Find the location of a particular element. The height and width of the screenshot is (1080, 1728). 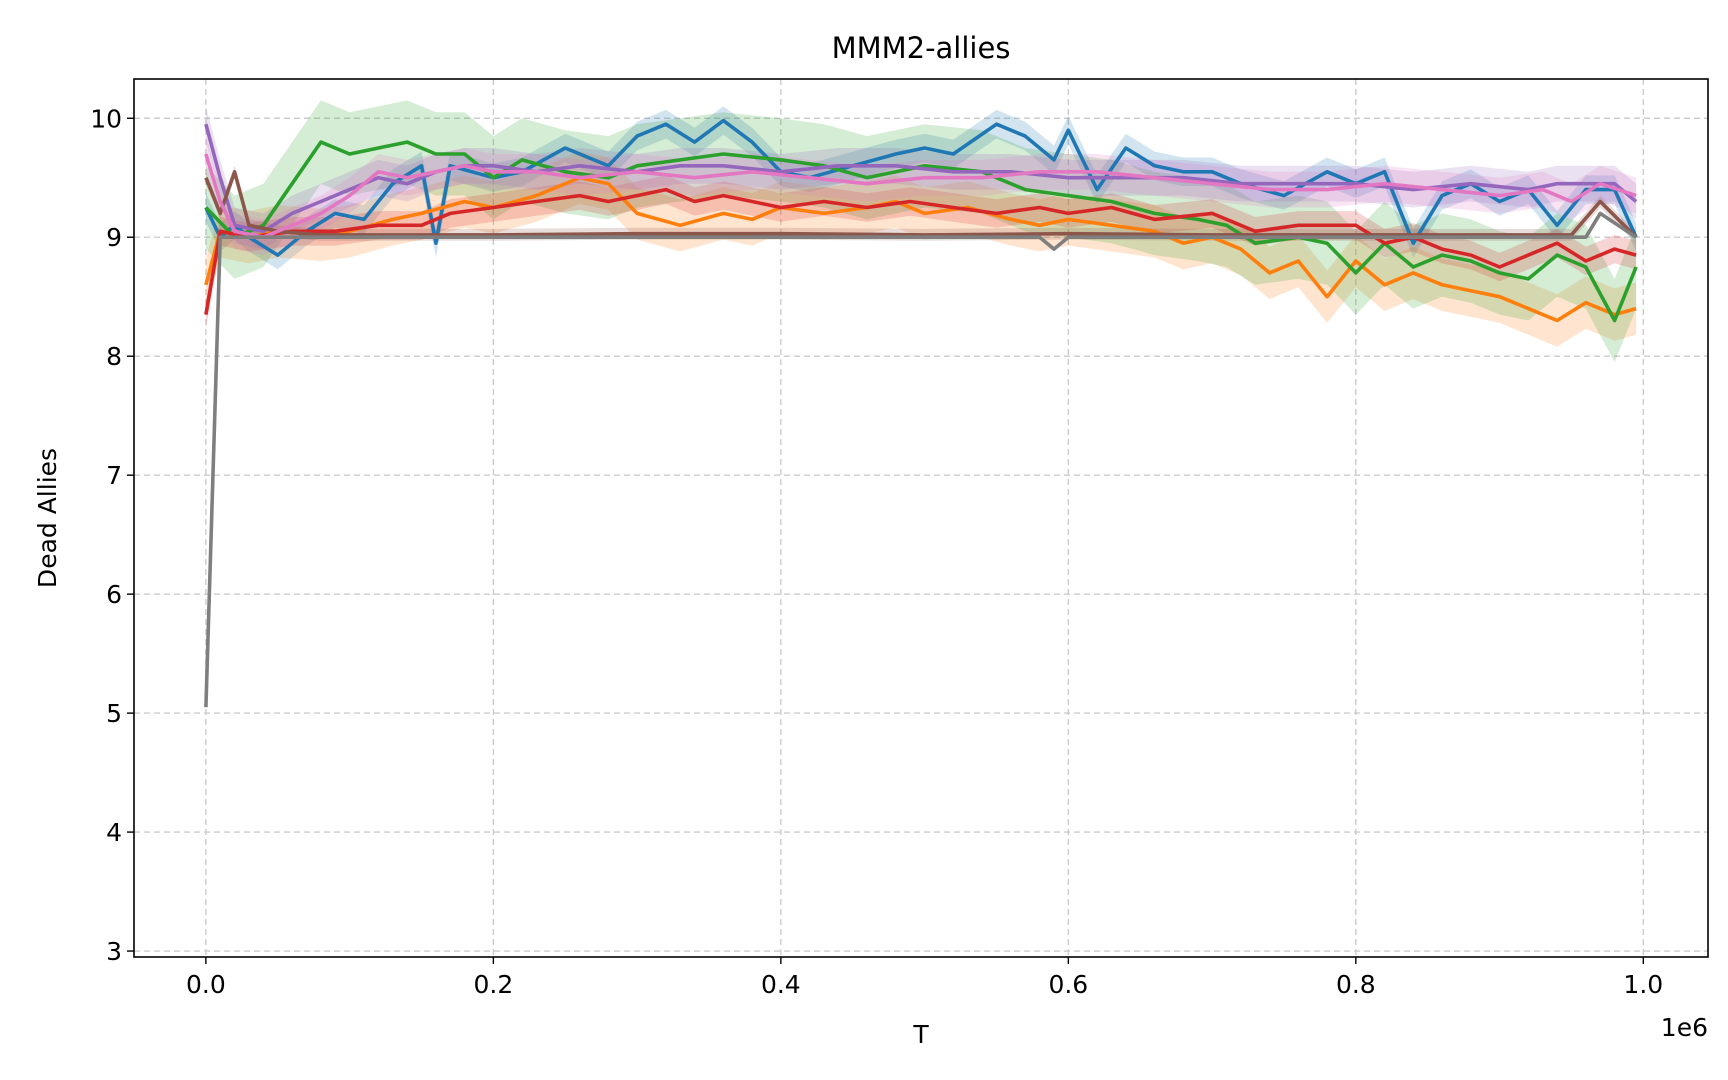

x-tick-label: 0.8 is located at coordinates (1356, 984).